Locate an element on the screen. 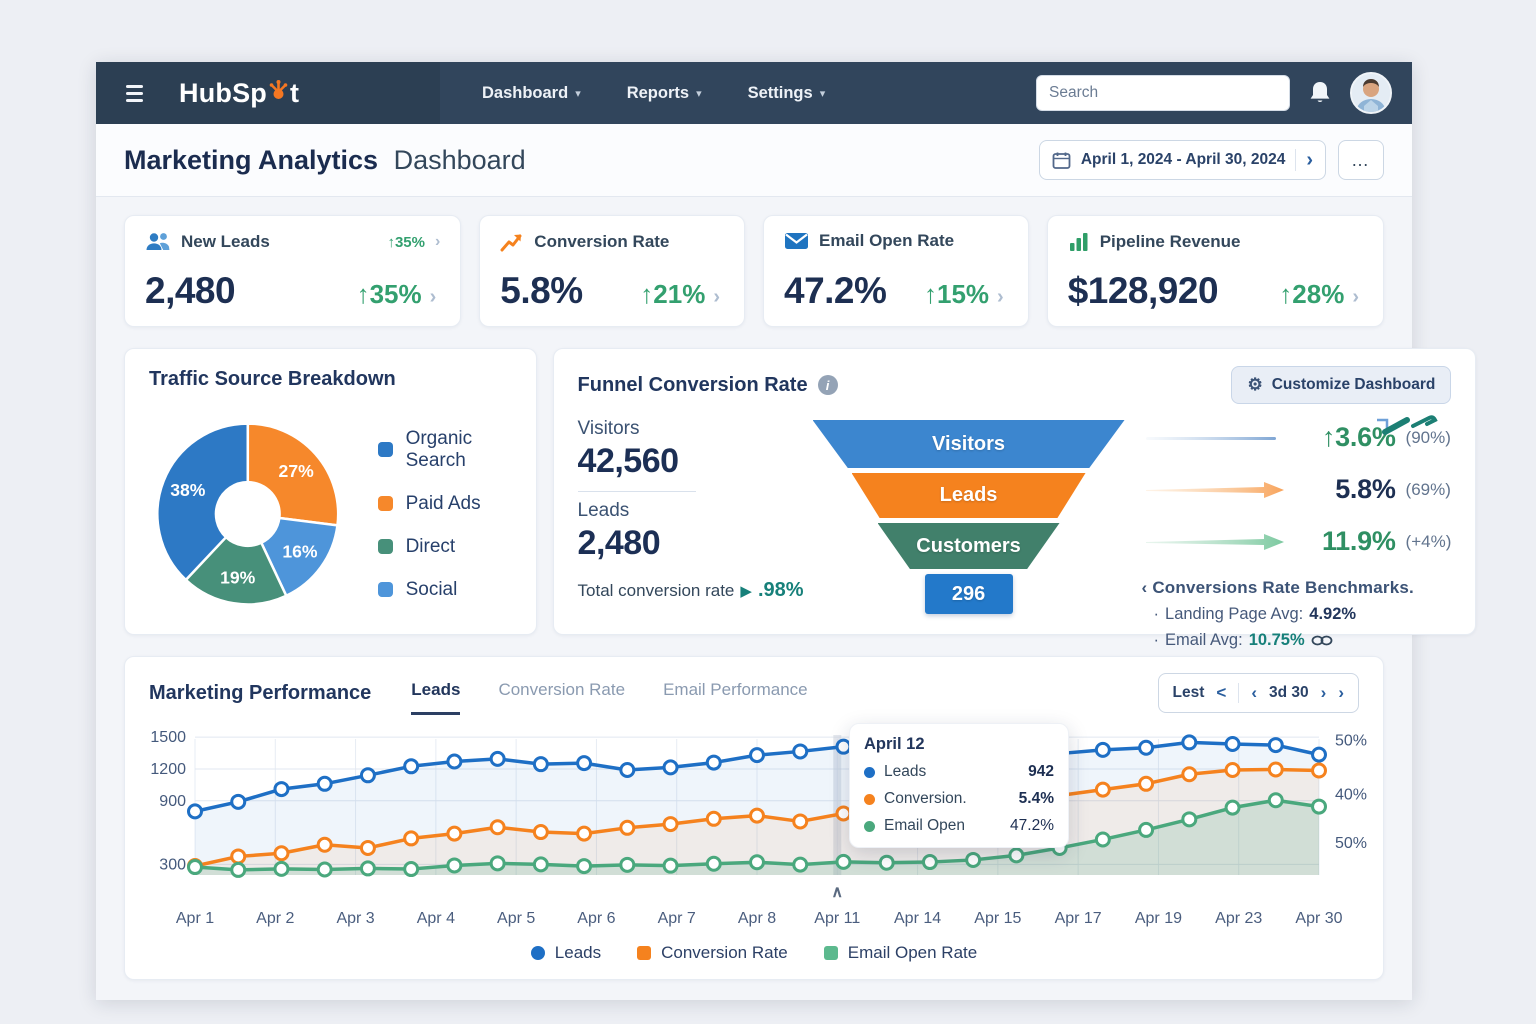 The width and height of the screenshot is (1536, 1024). tooltip-row-leads: Leads 942 is located at coordinates (959, 772).